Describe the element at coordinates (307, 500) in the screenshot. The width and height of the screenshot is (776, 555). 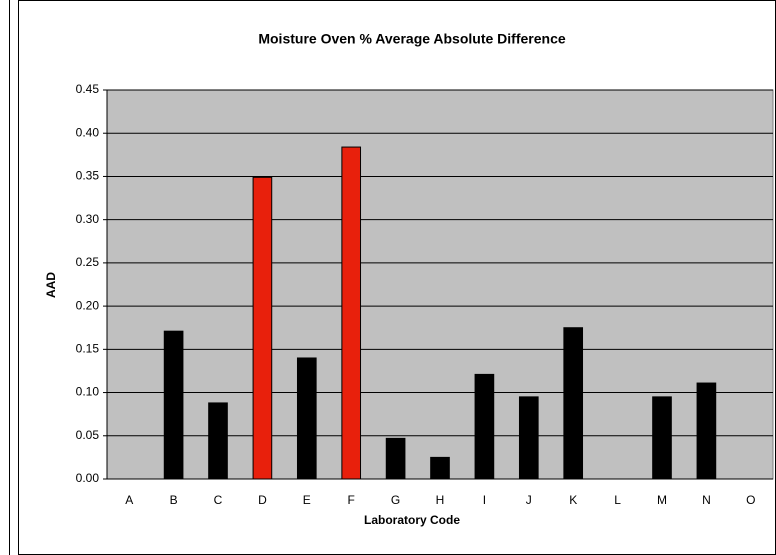
I see `x-tick-label: E` at that location.